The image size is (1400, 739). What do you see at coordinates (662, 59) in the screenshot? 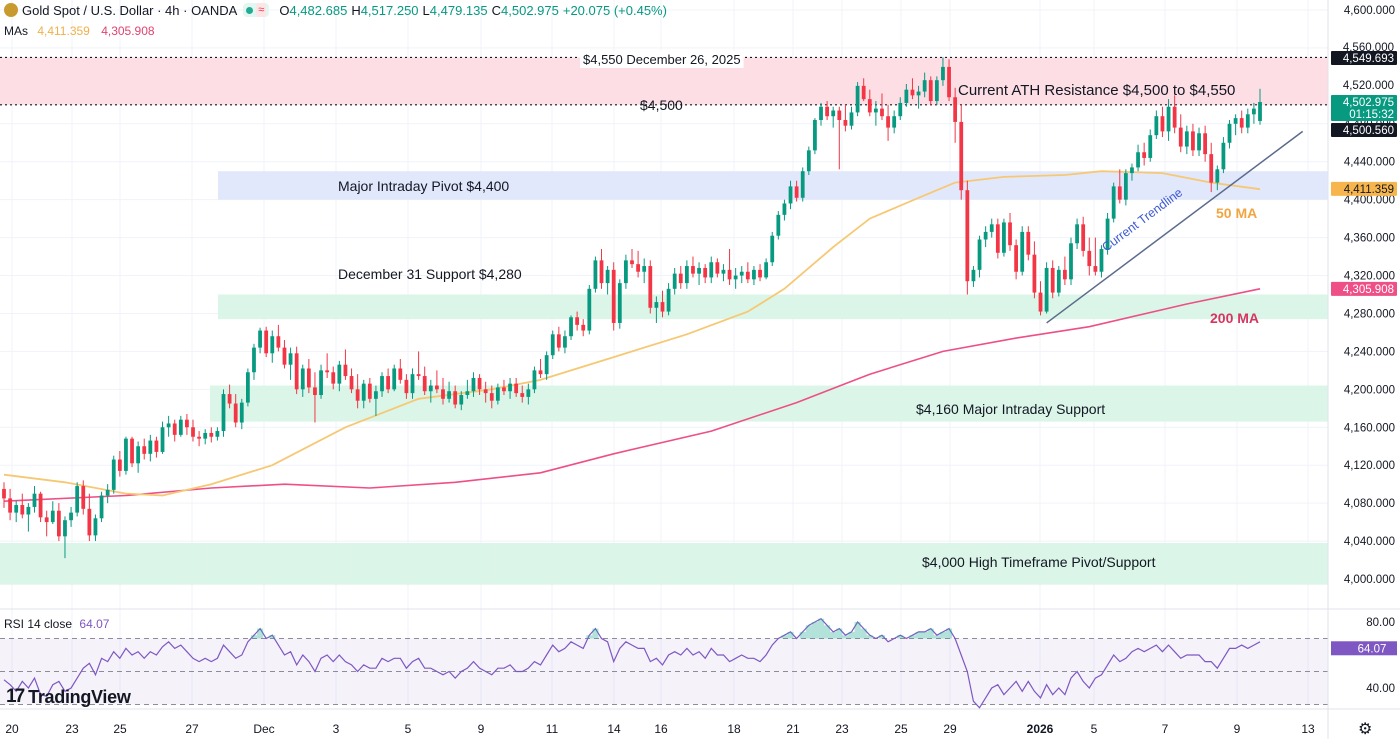
I see `level-label-bg` at bounding box center [662, 59].